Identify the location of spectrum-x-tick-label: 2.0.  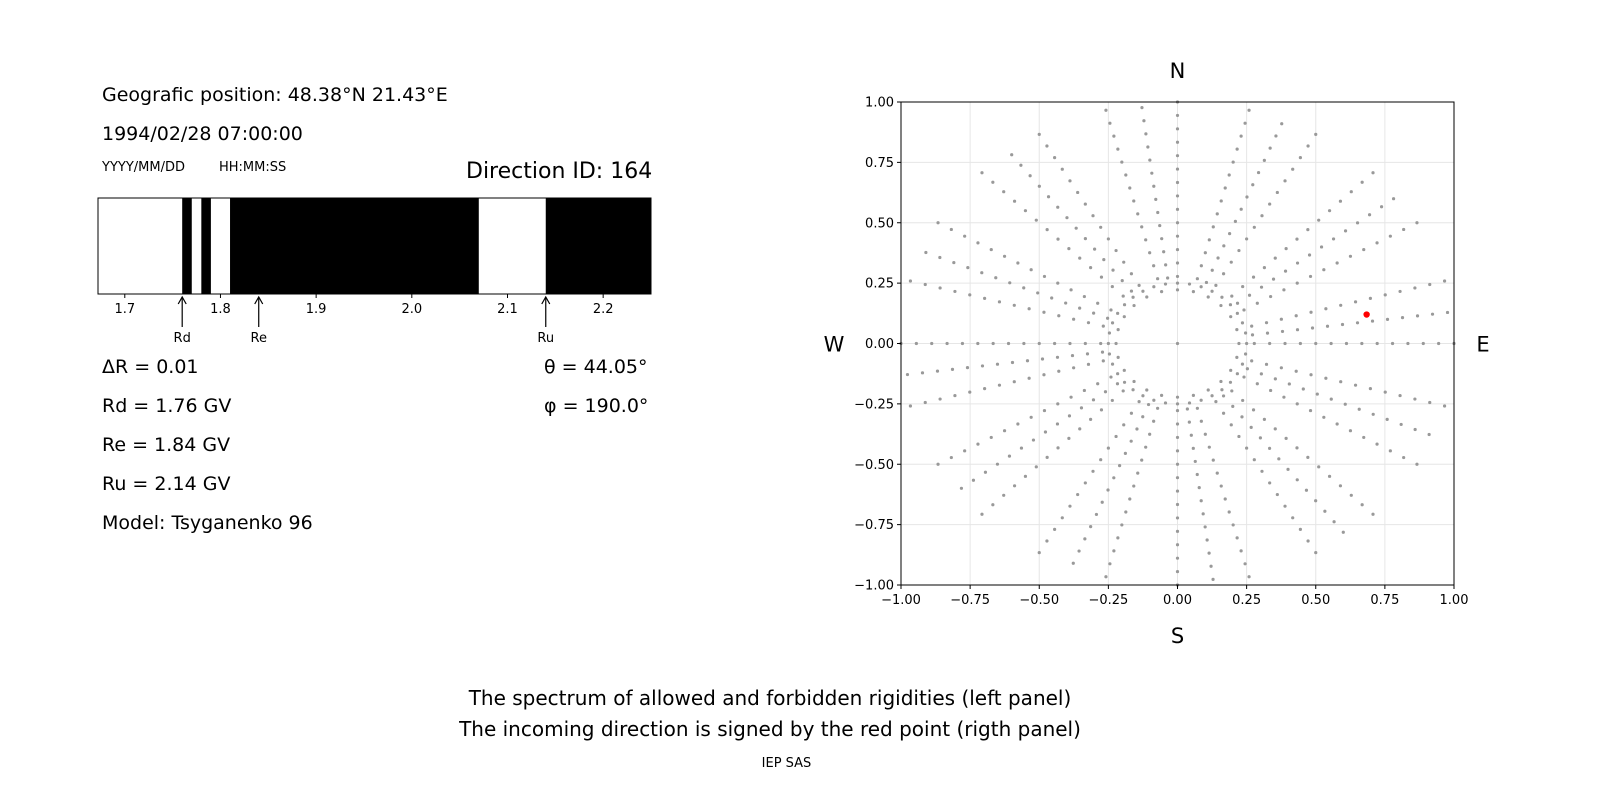
(411, 309).